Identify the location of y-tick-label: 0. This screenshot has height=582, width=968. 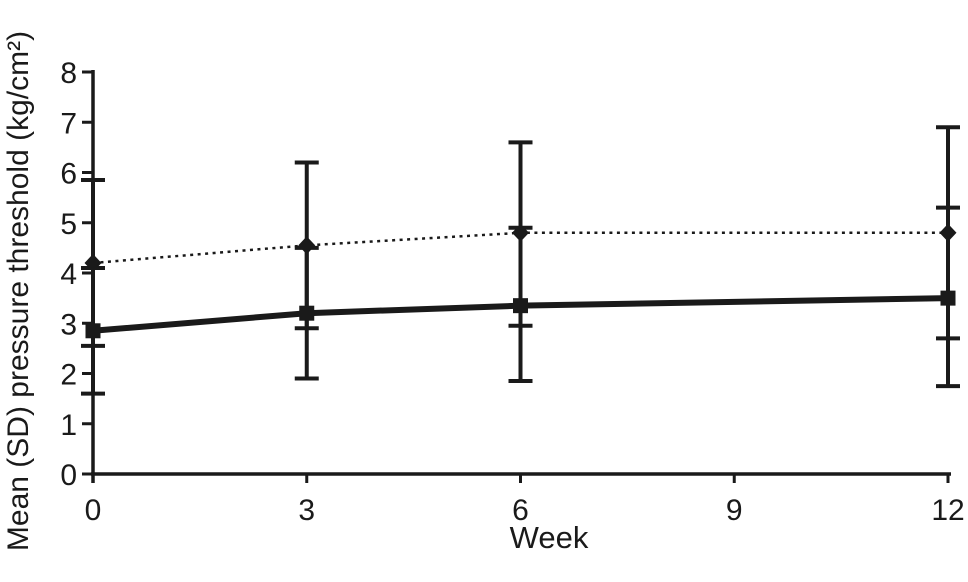
(68, 475).